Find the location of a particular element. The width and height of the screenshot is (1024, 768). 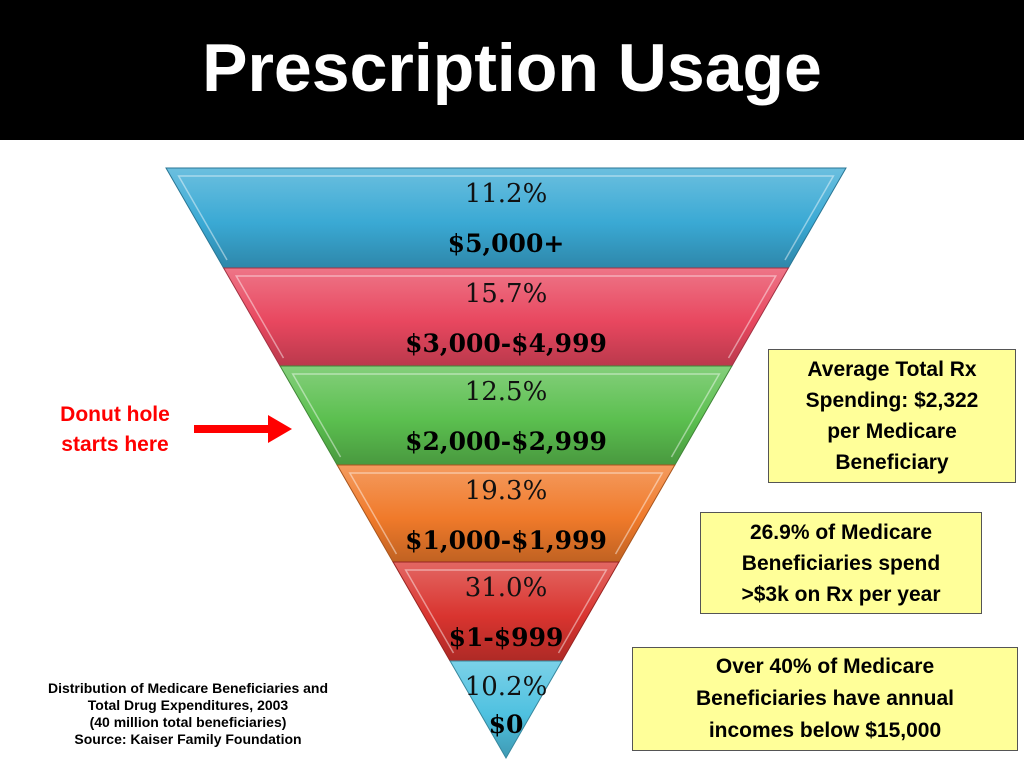

callout-3-line-3: incomes below $15,000 is located at coordinates (825, 730).